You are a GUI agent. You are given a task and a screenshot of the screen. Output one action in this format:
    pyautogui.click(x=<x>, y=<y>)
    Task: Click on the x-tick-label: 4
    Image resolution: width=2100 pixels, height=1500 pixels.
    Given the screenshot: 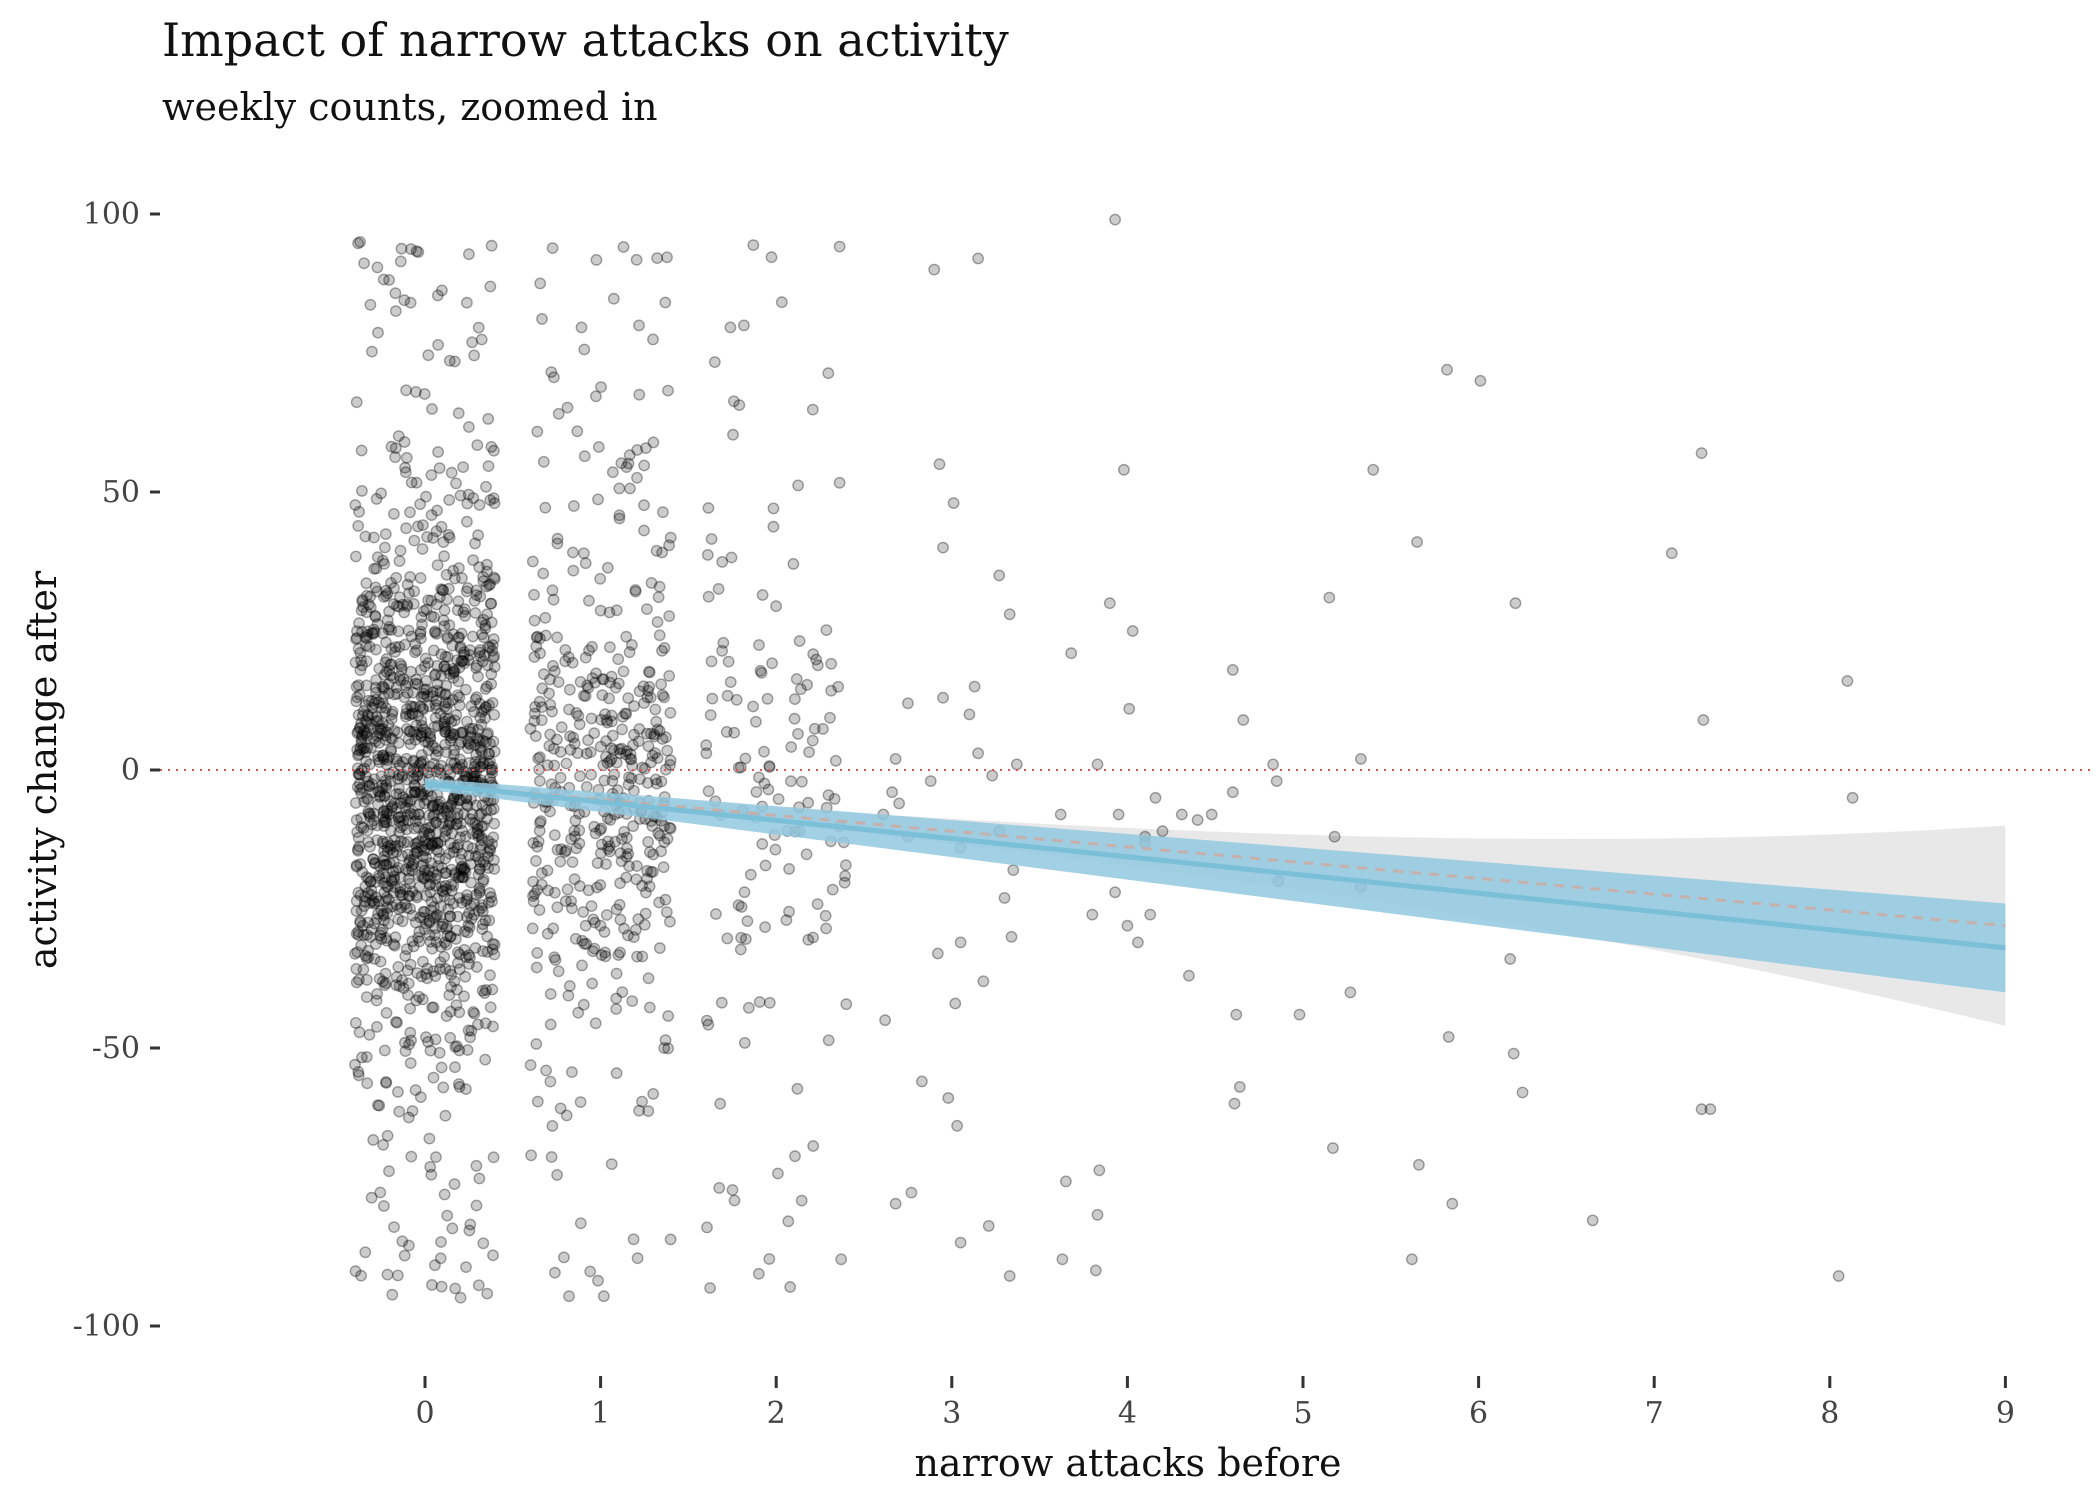 What is the action you would take?
    pyautogui.click(x=1127, y=1413)
    